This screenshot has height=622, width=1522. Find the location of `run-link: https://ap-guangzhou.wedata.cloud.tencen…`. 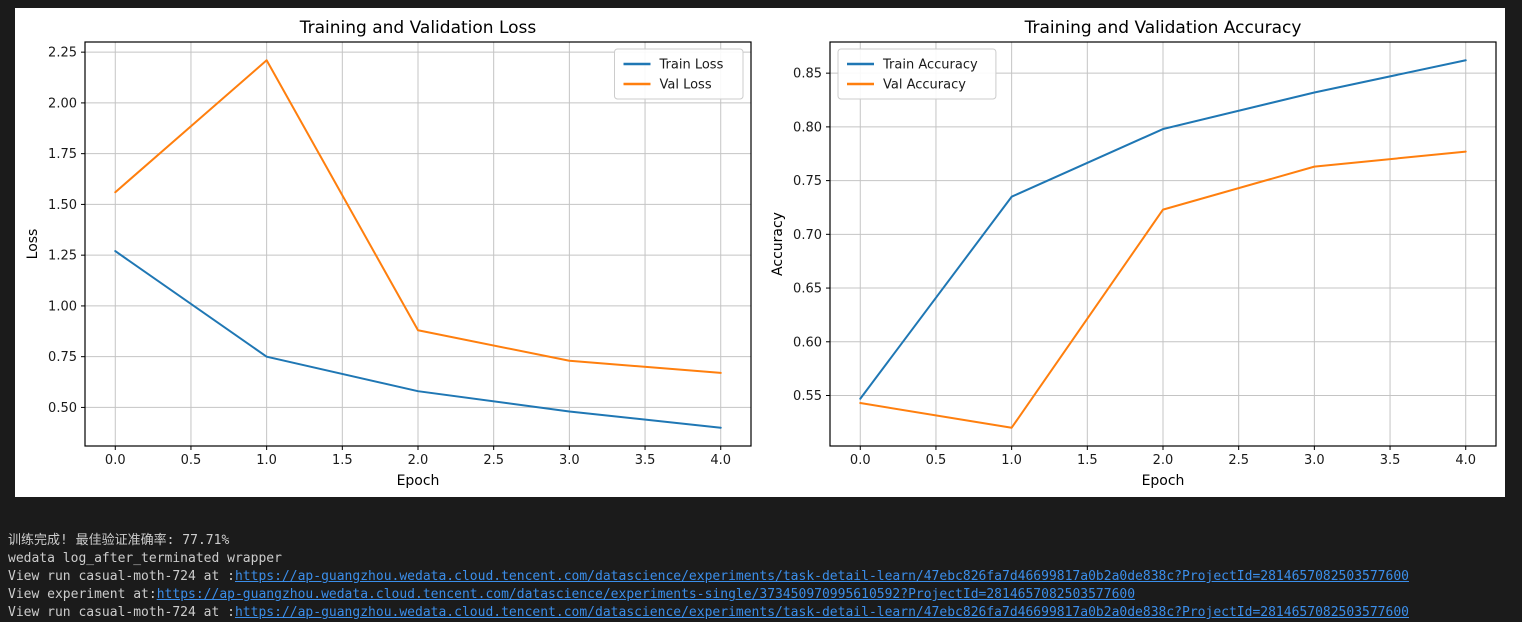

run-link: https://ap-guangzhou.wedata.cloud.tencen… is located at coordinates (821, 576).